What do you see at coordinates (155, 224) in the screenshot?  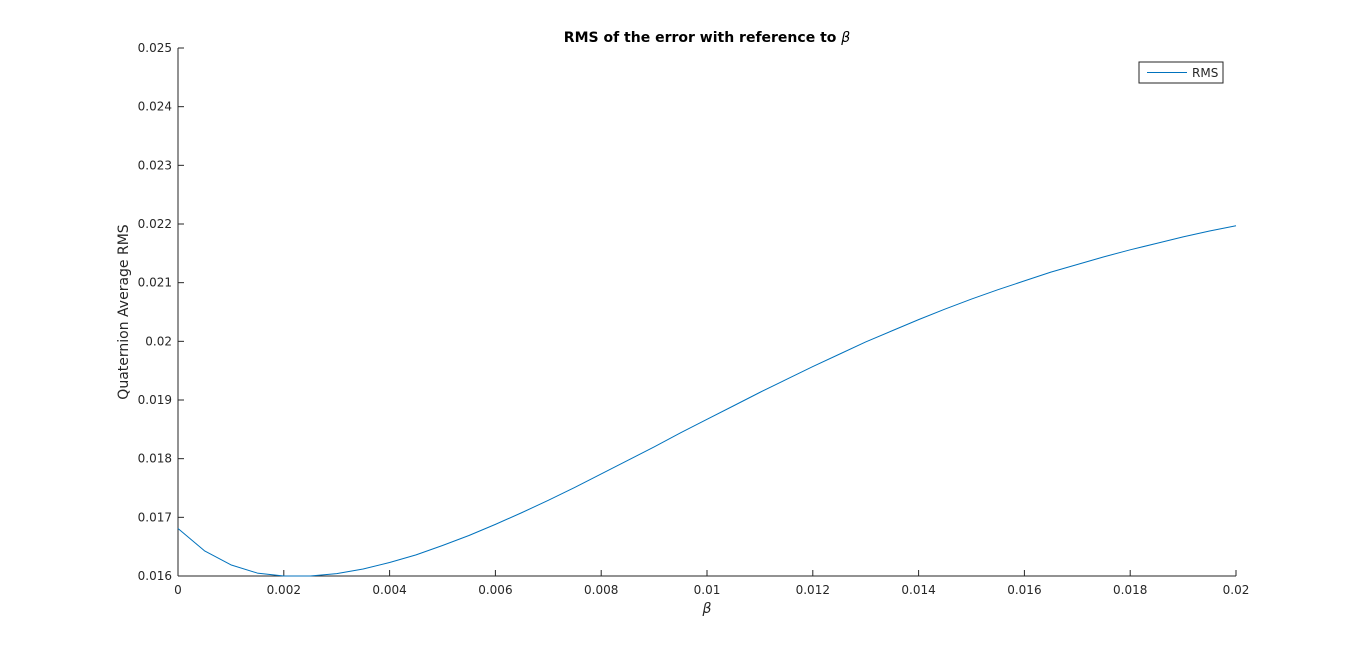 I see `y-tick-label: 0.022` at bounding box center [155, 224].